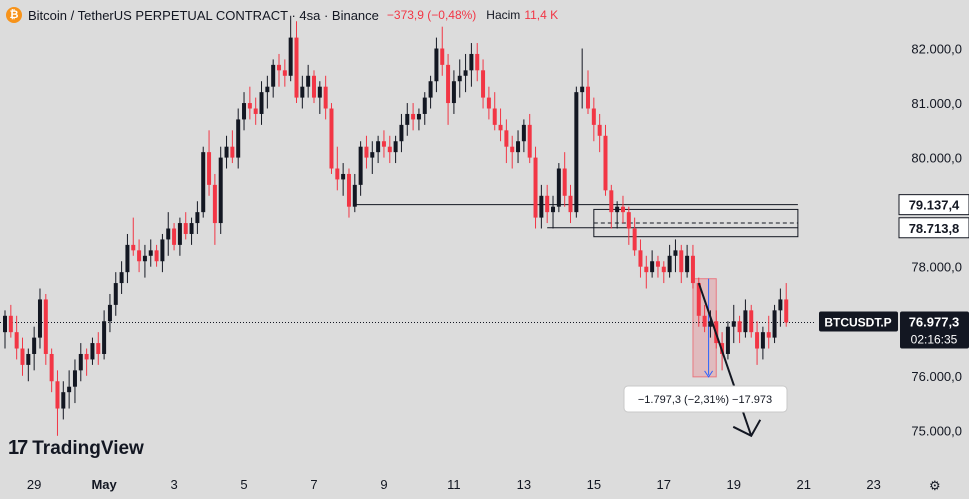  Describe the element at coordinates (933, 228) in the screenshot. I see `price-label-box` at that location.